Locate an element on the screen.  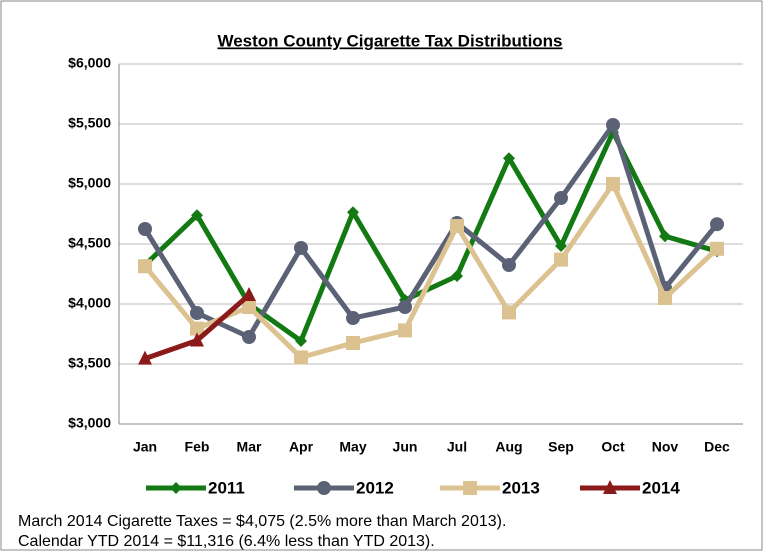
x-tick-label: Jan is located at coordinates (145, 447).